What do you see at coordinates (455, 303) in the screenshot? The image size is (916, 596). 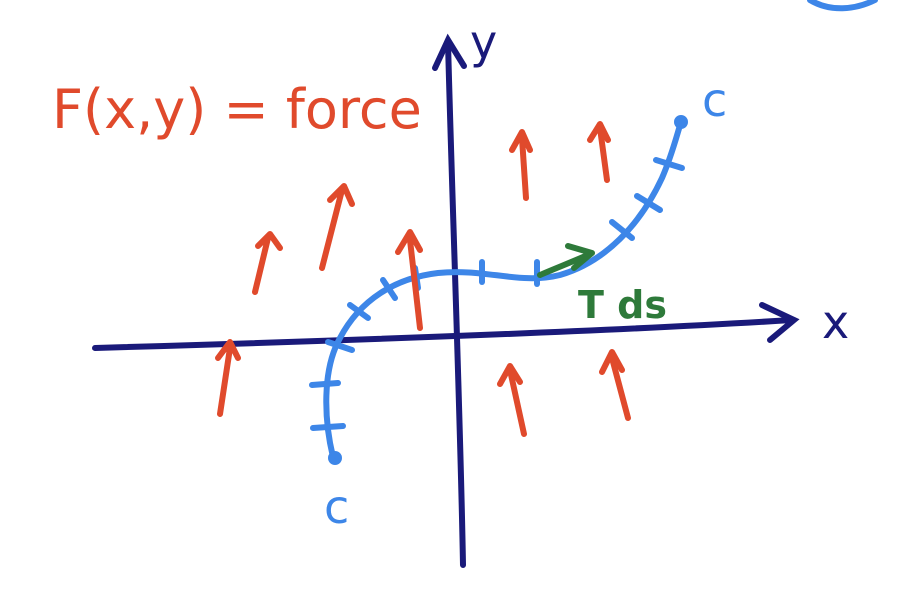 I see `y-axis-line` at bounding box center [455, 303].